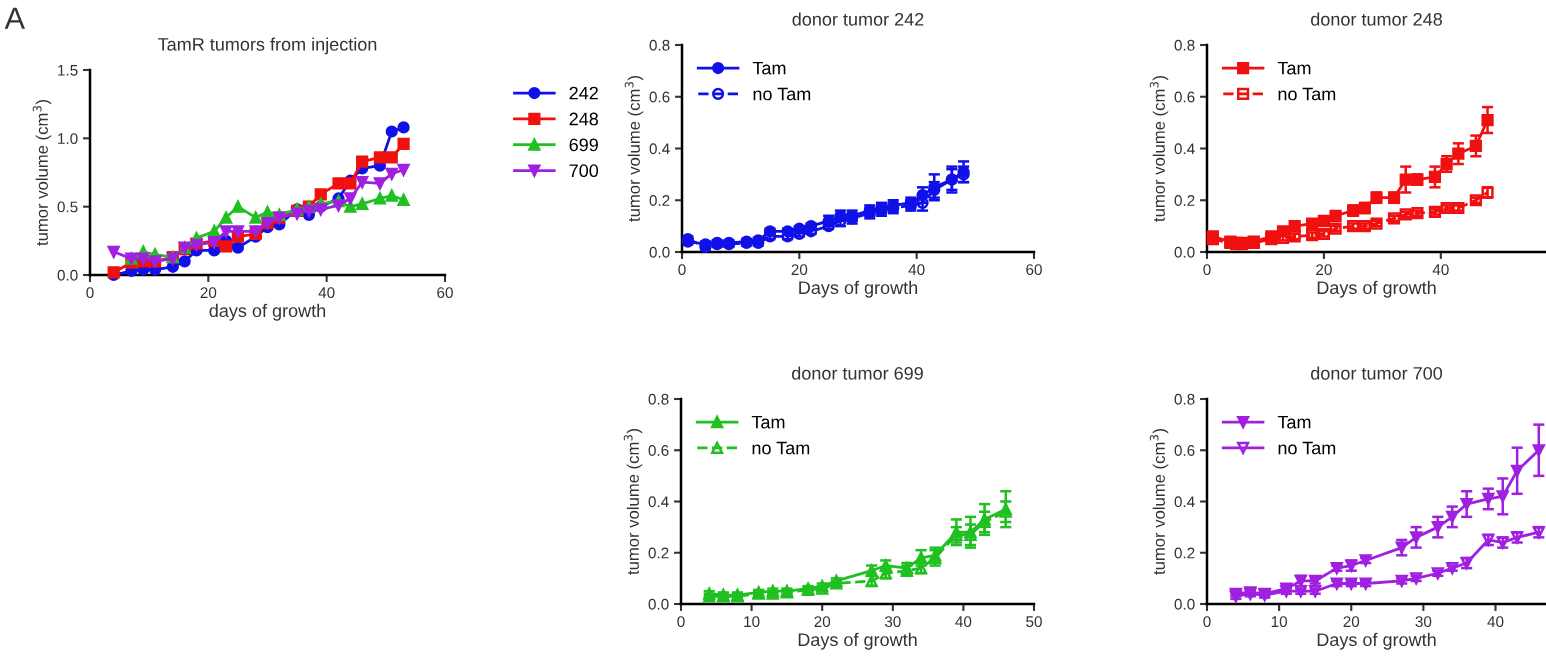  Describe the element at coordinates (584, 119) in the screenshot. I see `legend-label: 248` at that location.